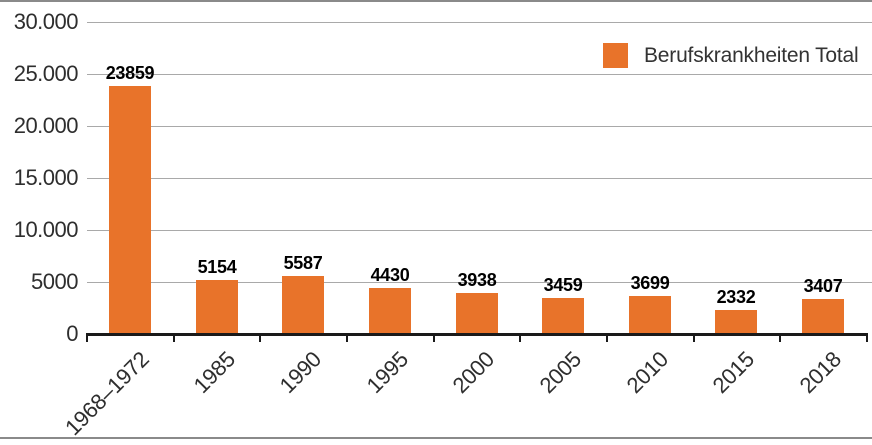 The width and height of the screenshot is (872, 445). What do you see at coordinates (823, 316) in the screenshot?
I see `bar-2018` at bounding box center [823, 316].